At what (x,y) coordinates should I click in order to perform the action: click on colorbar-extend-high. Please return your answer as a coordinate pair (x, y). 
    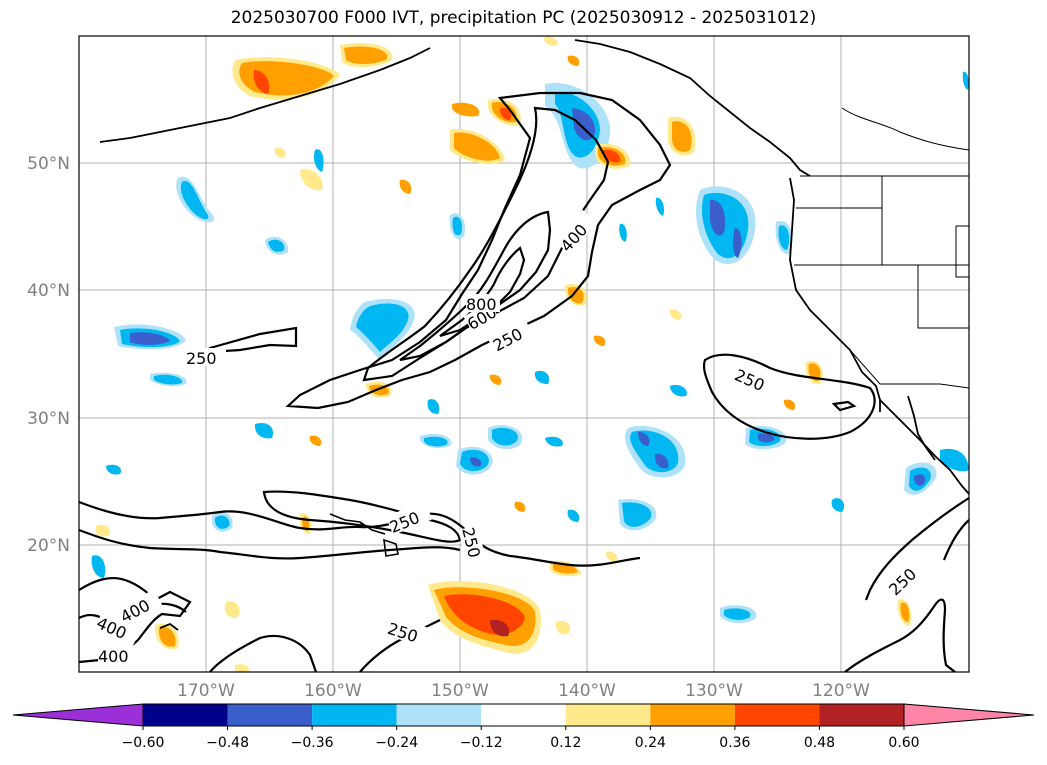
    Looking at the image, I should click on (969, 715).